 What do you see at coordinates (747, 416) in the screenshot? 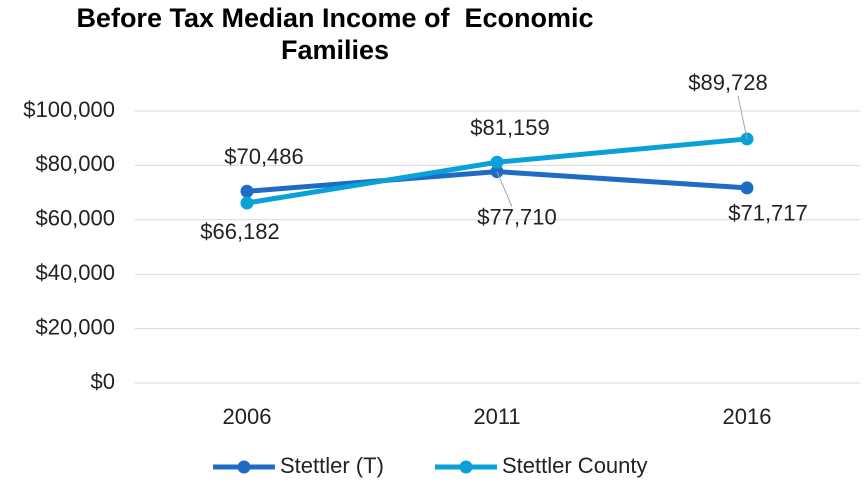
I see `x-tick-label: 2016` at bounding box center [747, 416].